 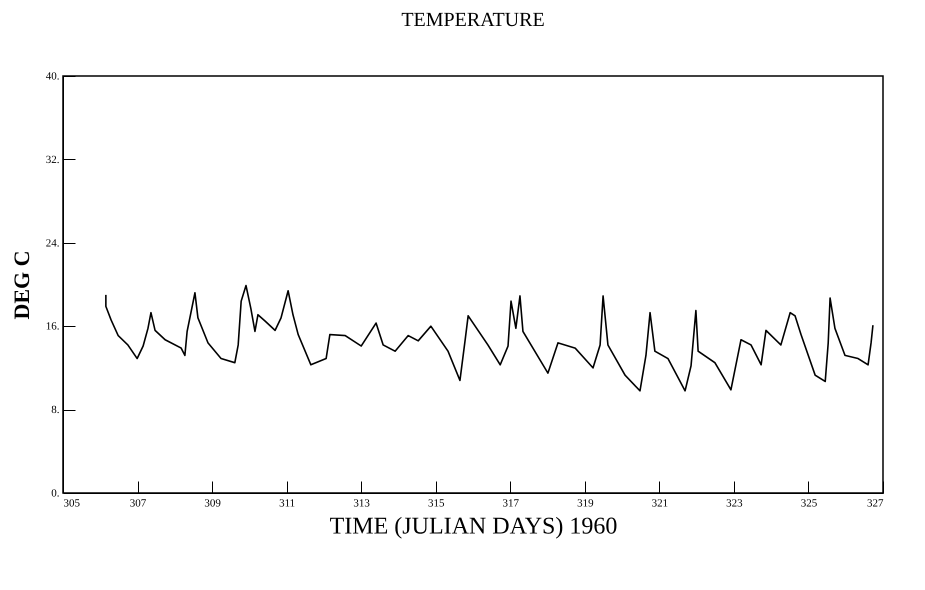 I want to click on chart-title: TEMPERATURE, so click(x=473, y=20).